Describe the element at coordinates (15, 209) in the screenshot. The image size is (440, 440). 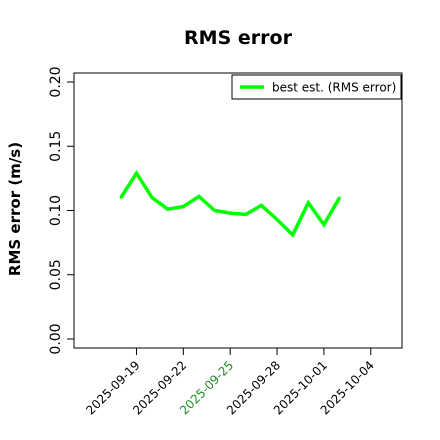
I see `y-axis-label: RMS error (m/s)` at that location.